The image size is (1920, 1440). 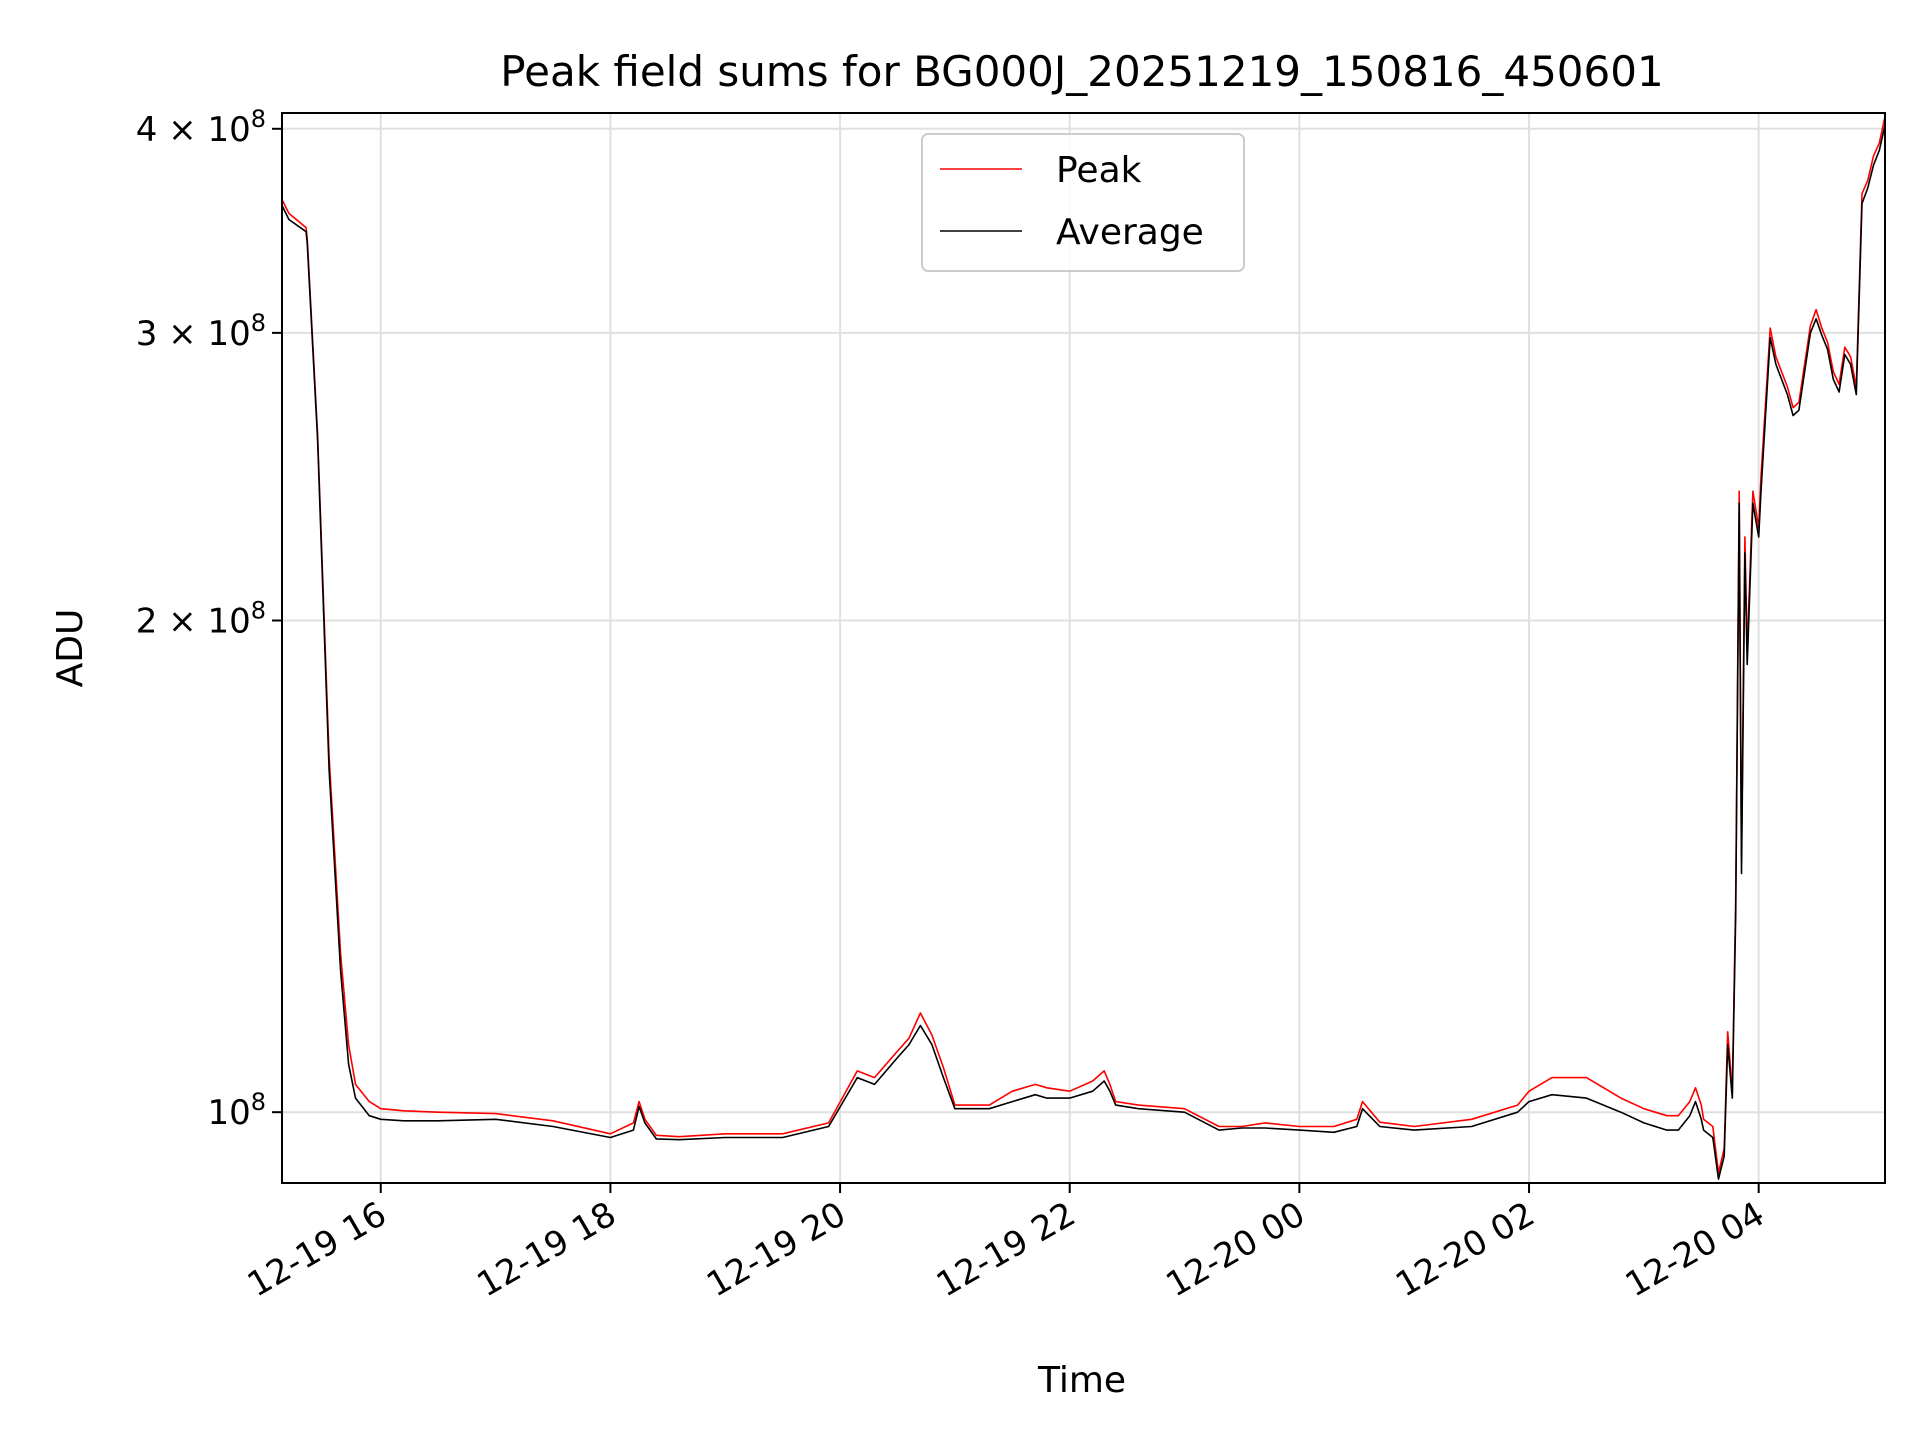 I want to click on legend: Peak Average, so click(x=1083, y=202).